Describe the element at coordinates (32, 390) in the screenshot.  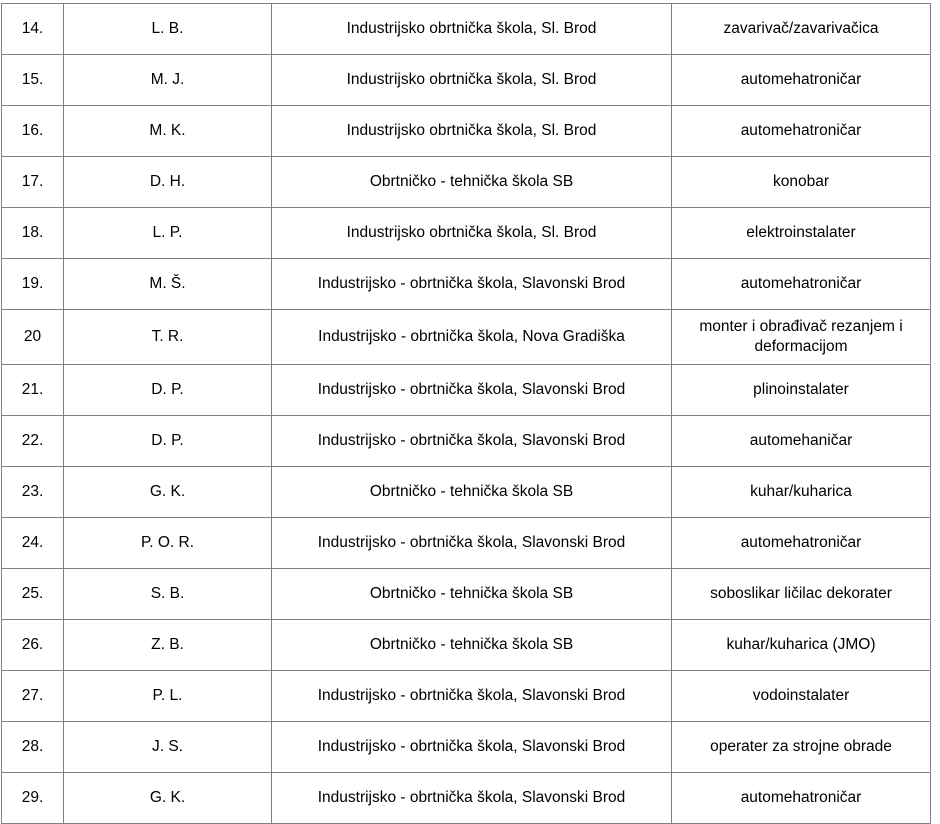
I see `row-number-cell: 21.` at that location.